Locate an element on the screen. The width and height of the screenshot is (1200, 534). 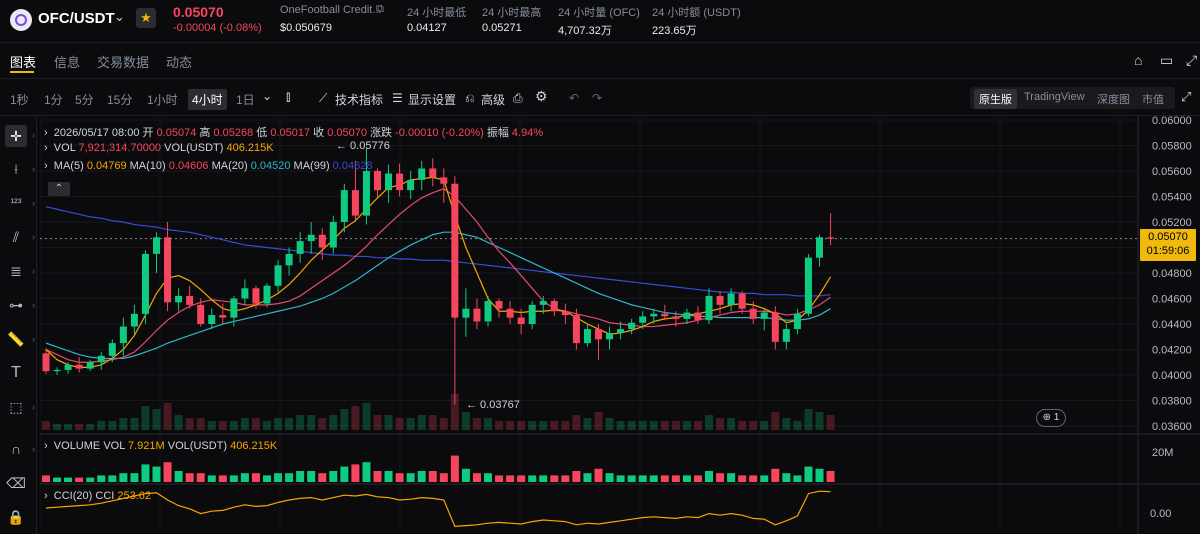
view-depth: 深度图 is located at coordinates (1113, 100).